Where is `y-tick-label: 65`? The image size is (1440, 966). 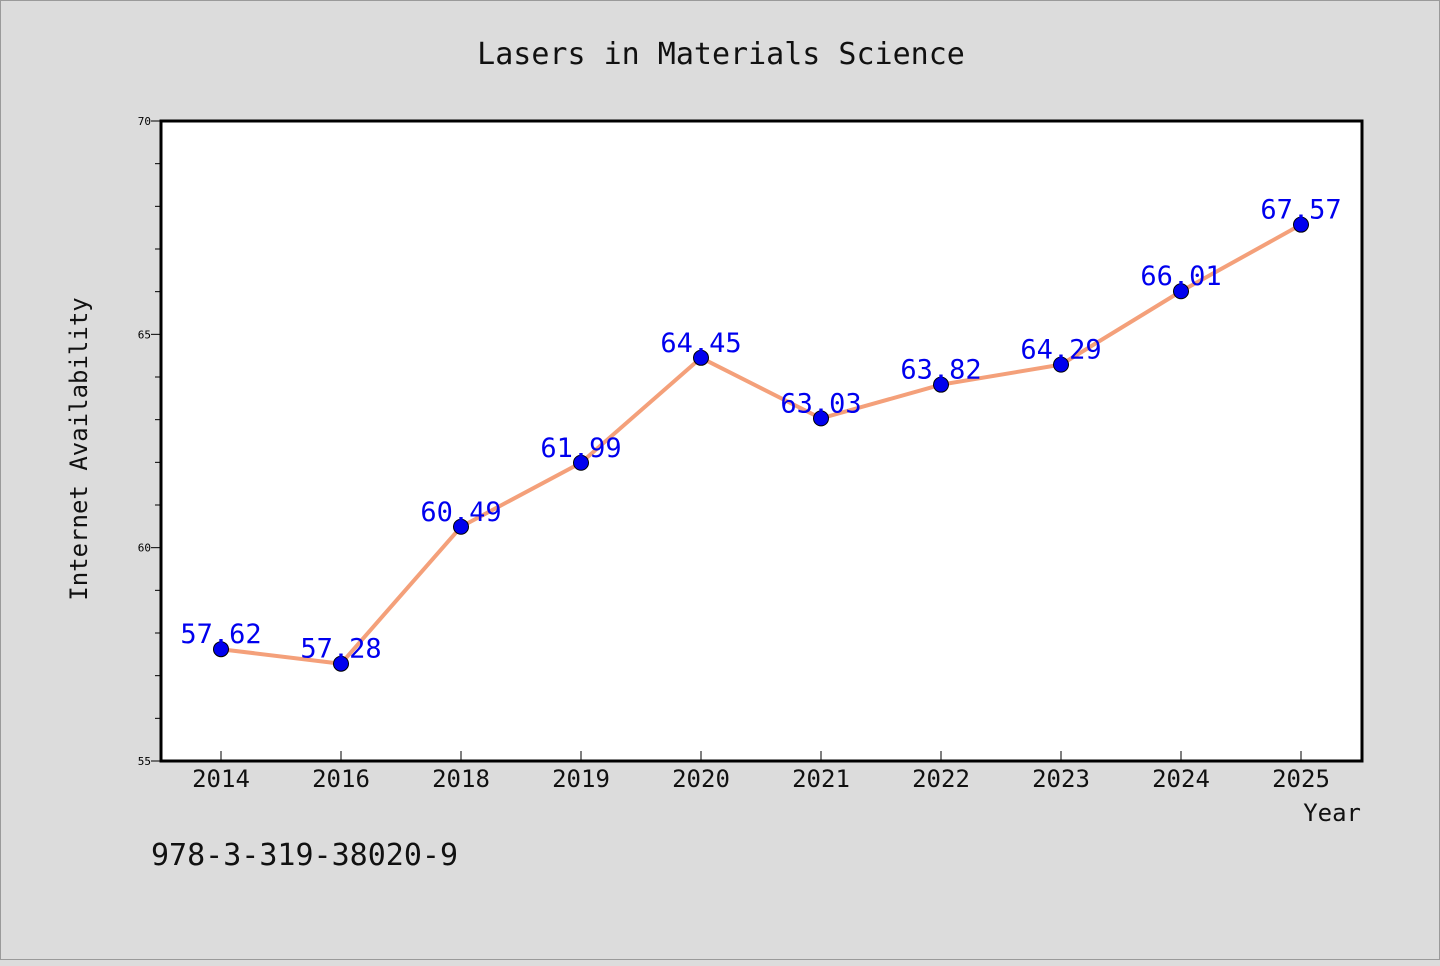
y-tick-label: 65 is located at coordinates (144, 334).